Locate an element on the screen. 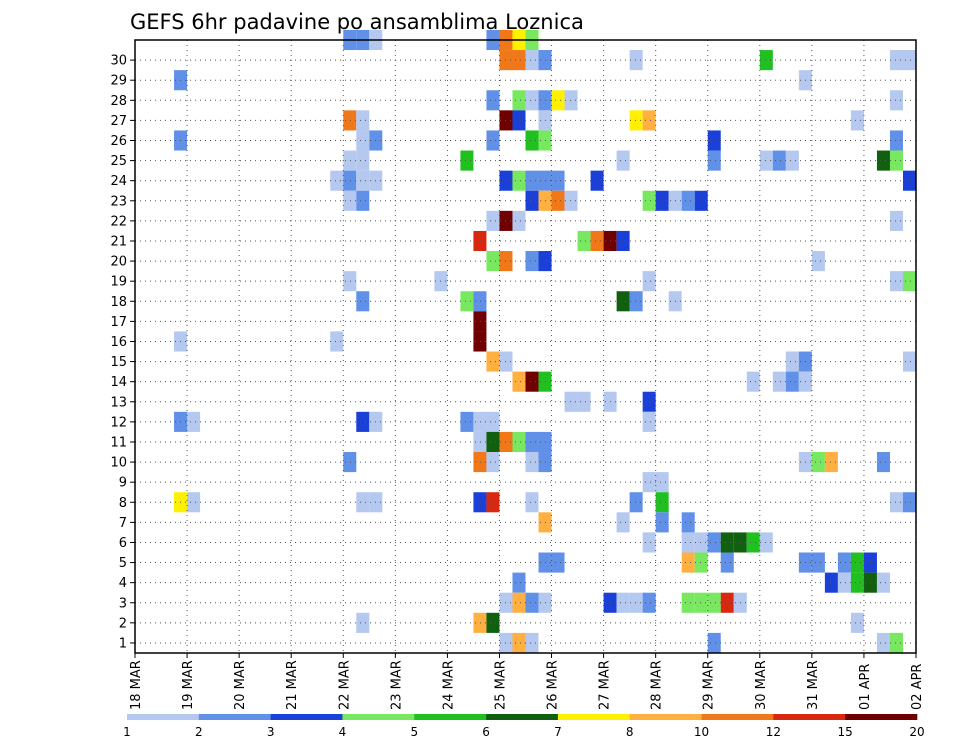 This screenshot has width=960, height=742. x-tick-label-11: 29 MAR is located at coordinates (709, 685).